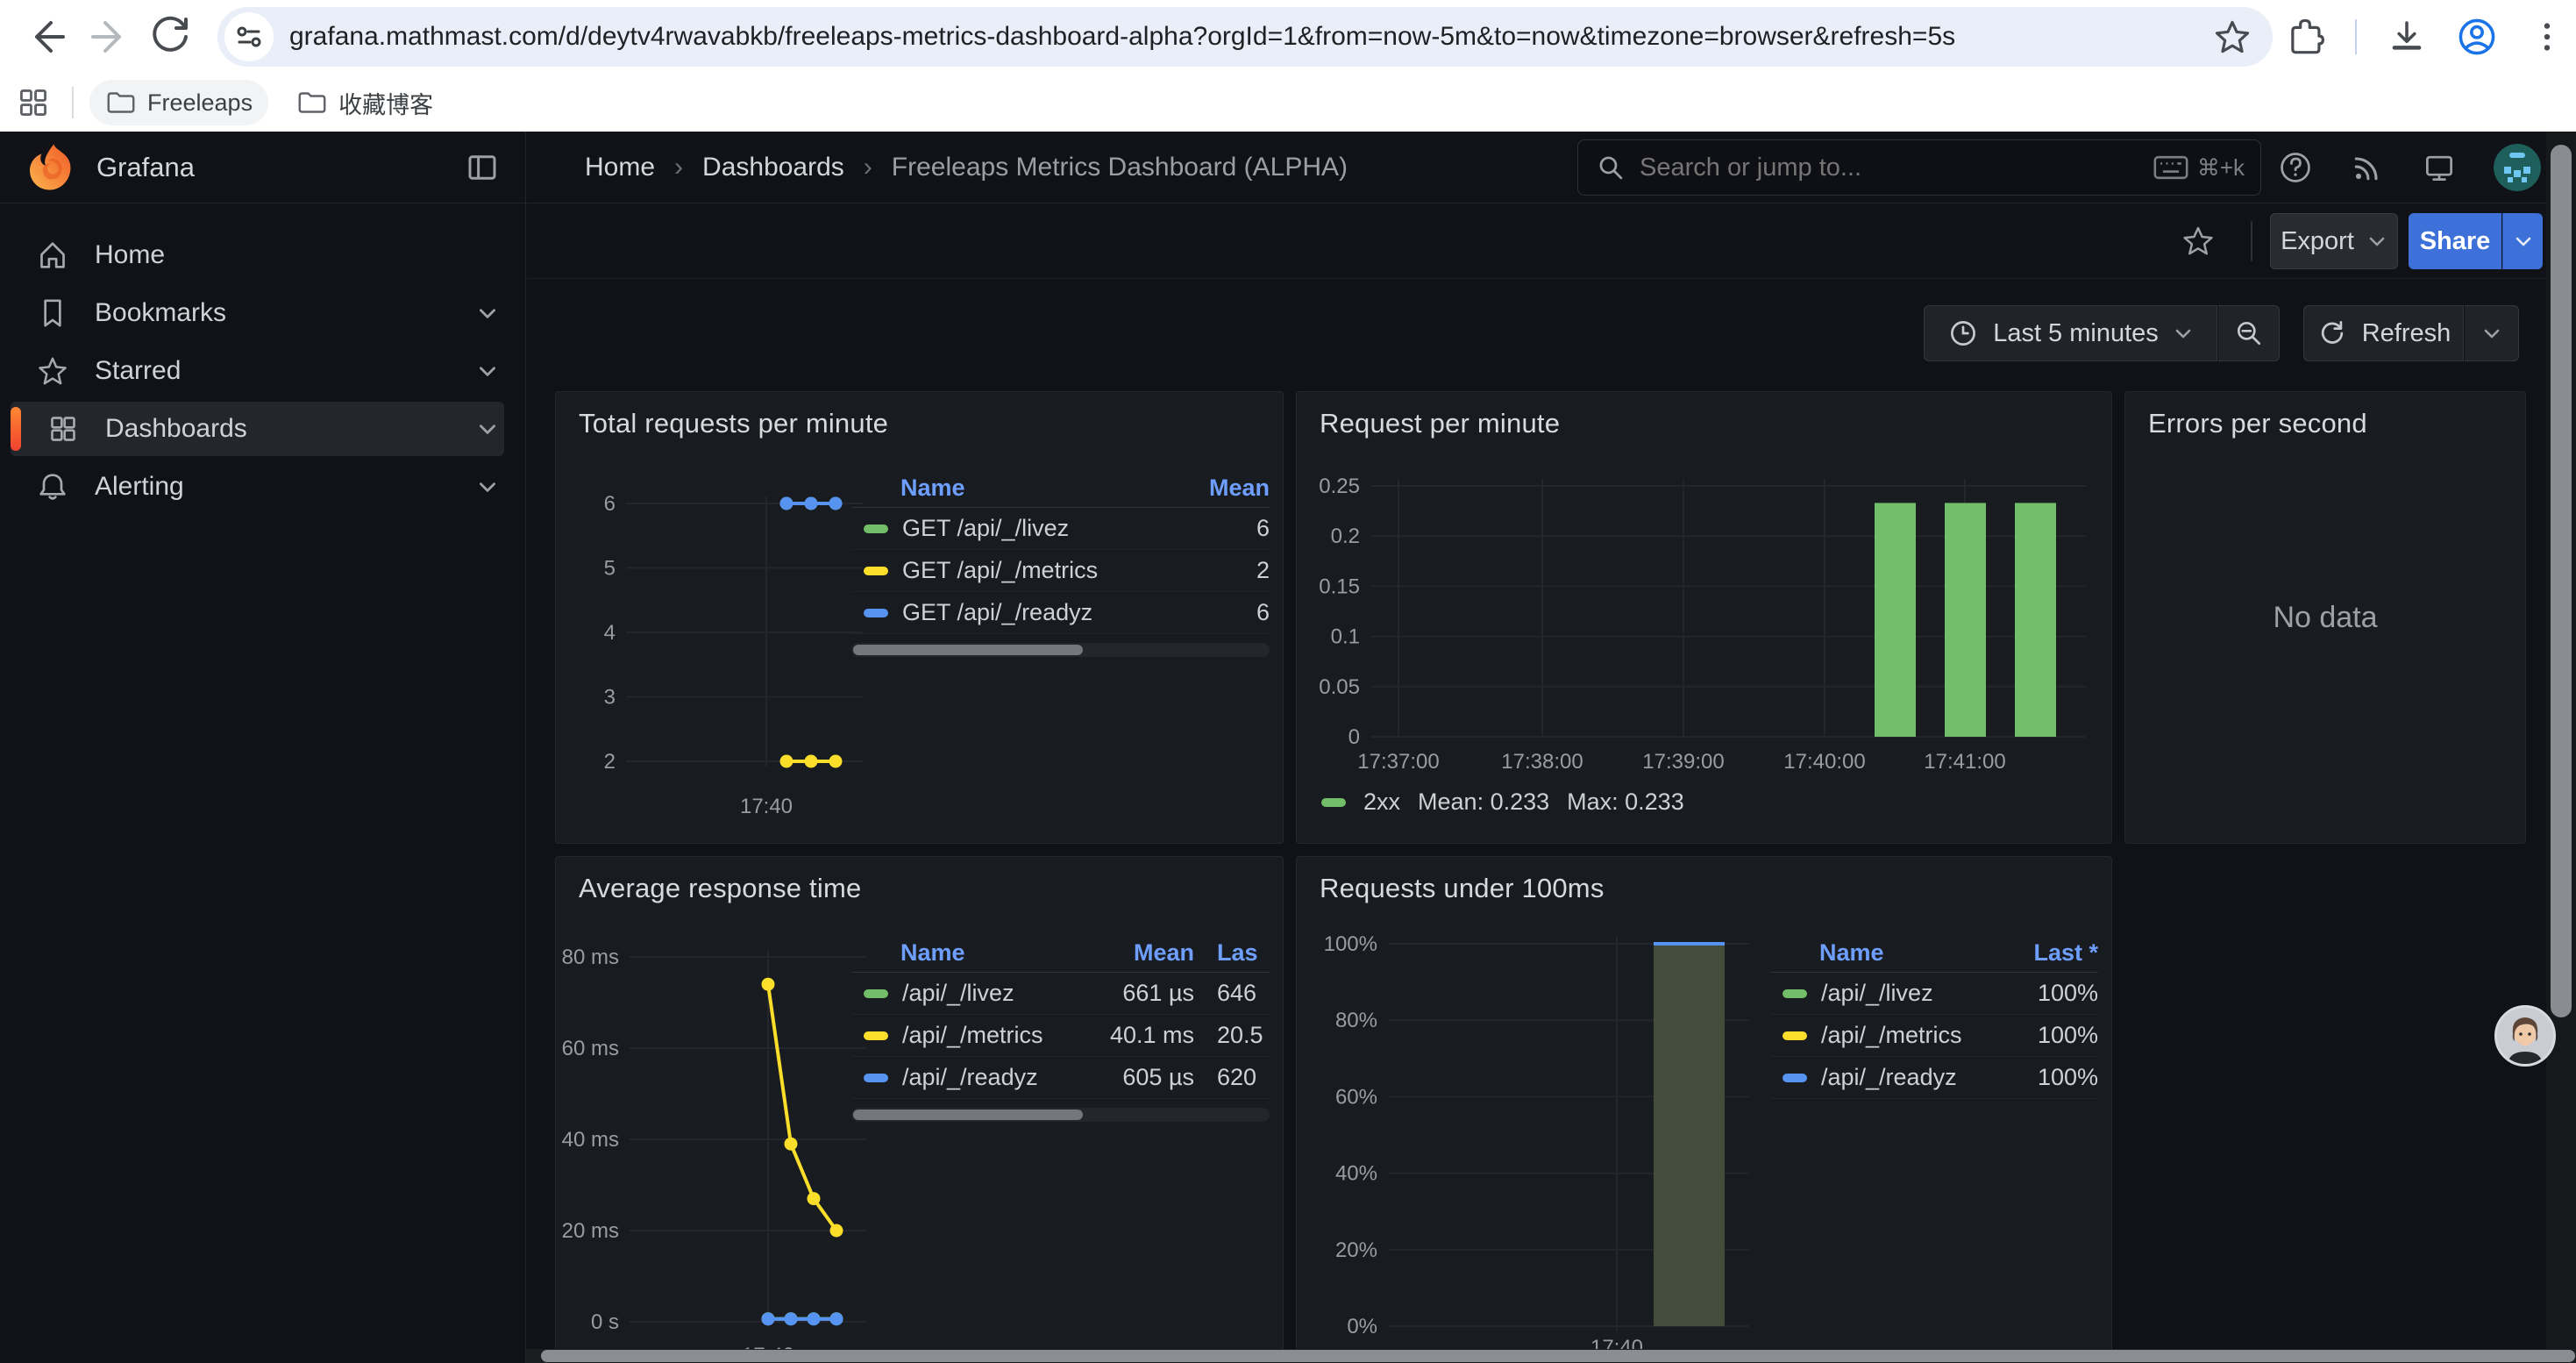 The height and width of the screenshot is (1363, 2576). I want to click on series-mean: 2, so click(1263, 570).